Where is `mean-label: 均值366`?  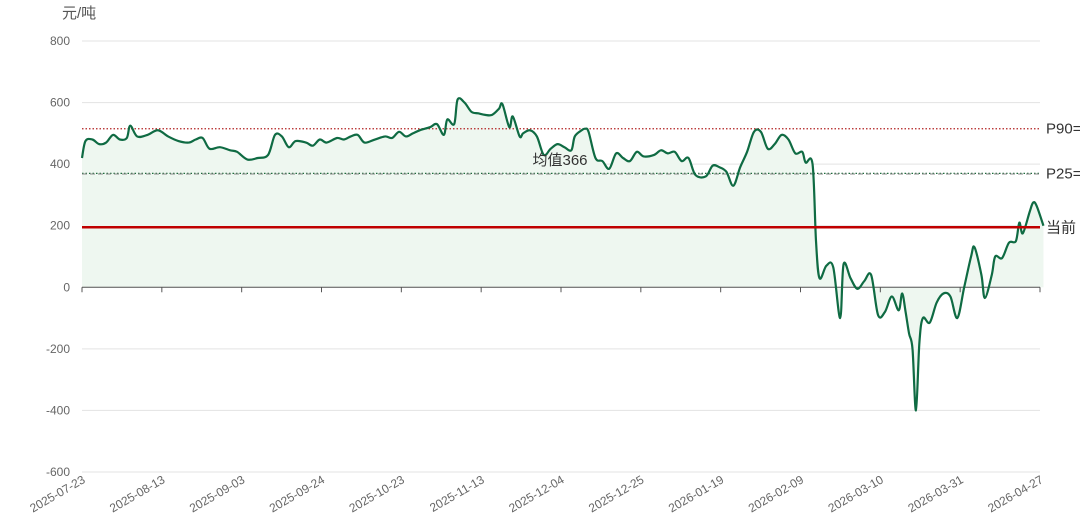
mean-label: 均值366 is located at coordinates (559, 160).